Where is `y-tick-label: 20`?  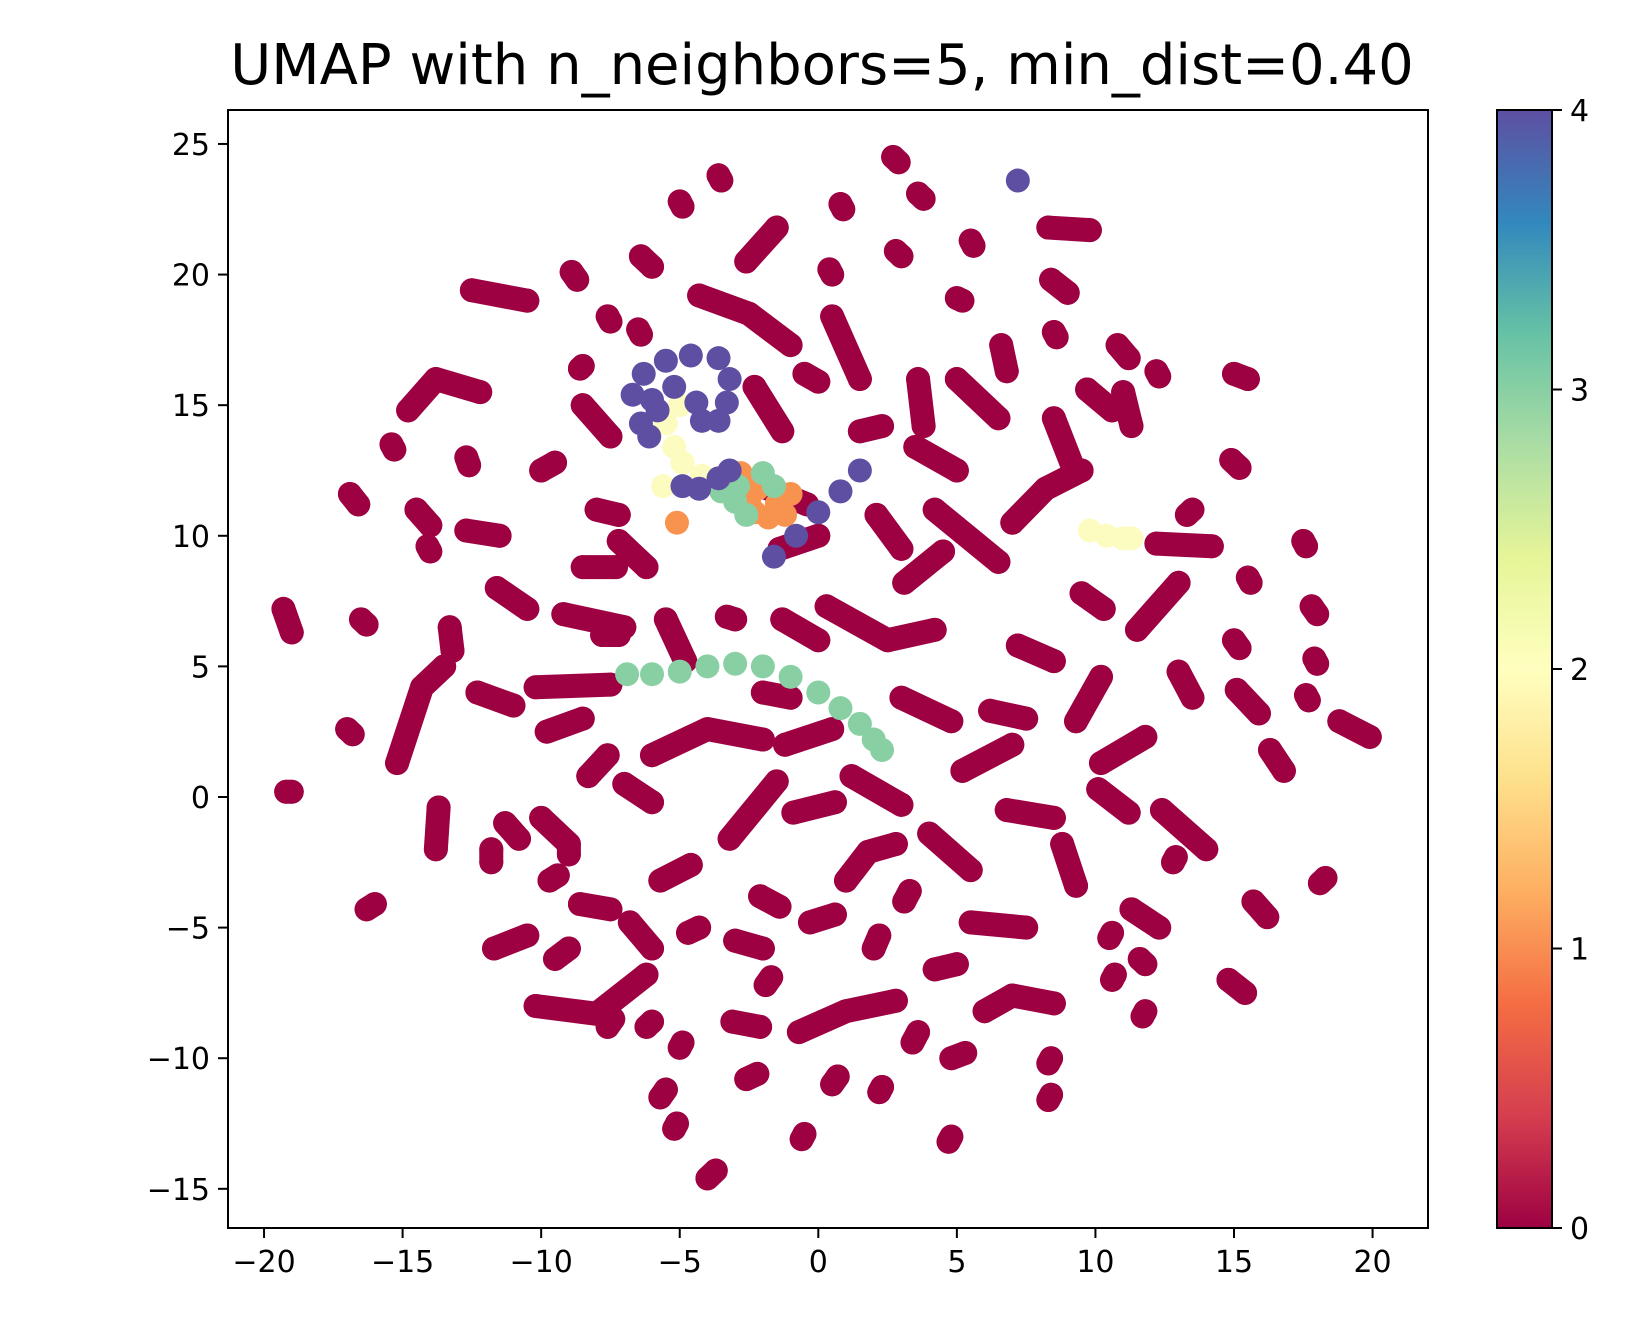
y-tick-label: 20 is located at coordinates (191, 276).